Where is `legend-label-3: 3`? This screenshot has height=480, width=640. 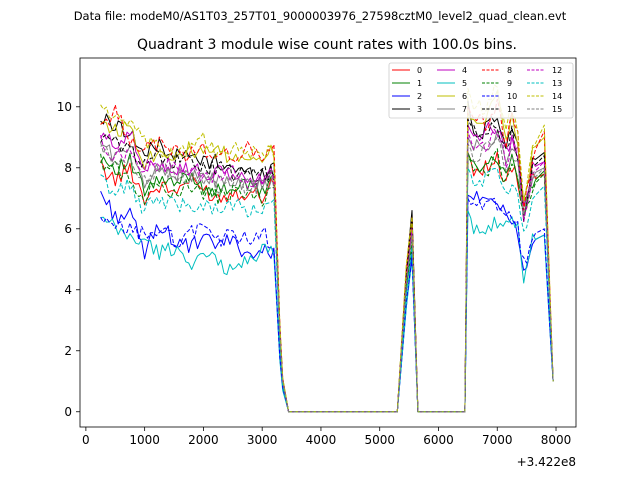
legend-label-3: 3 is located at coordinates (419, 109).